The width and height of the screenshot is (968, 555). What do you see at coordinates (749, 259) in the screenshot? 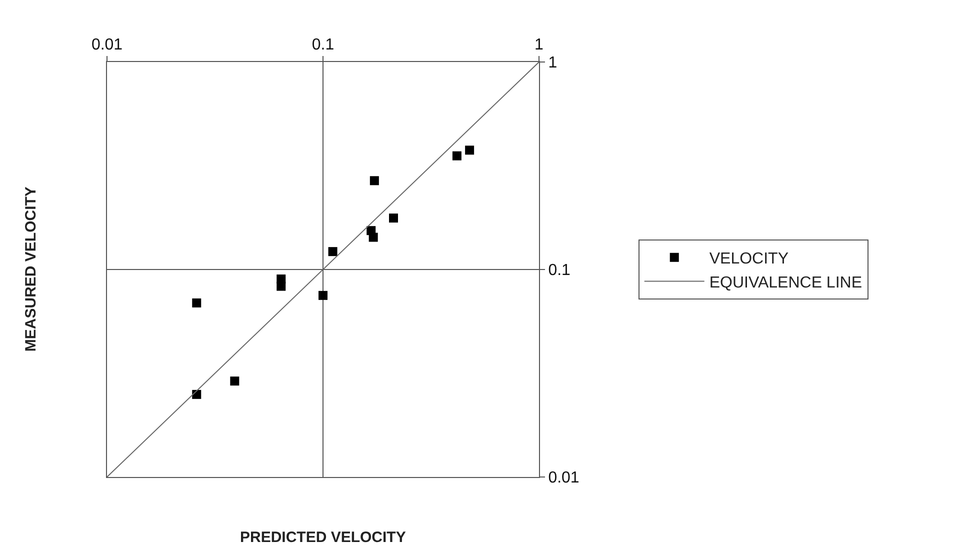
I see `legend-label: VELOCITY` at bounding box center [749, 259].